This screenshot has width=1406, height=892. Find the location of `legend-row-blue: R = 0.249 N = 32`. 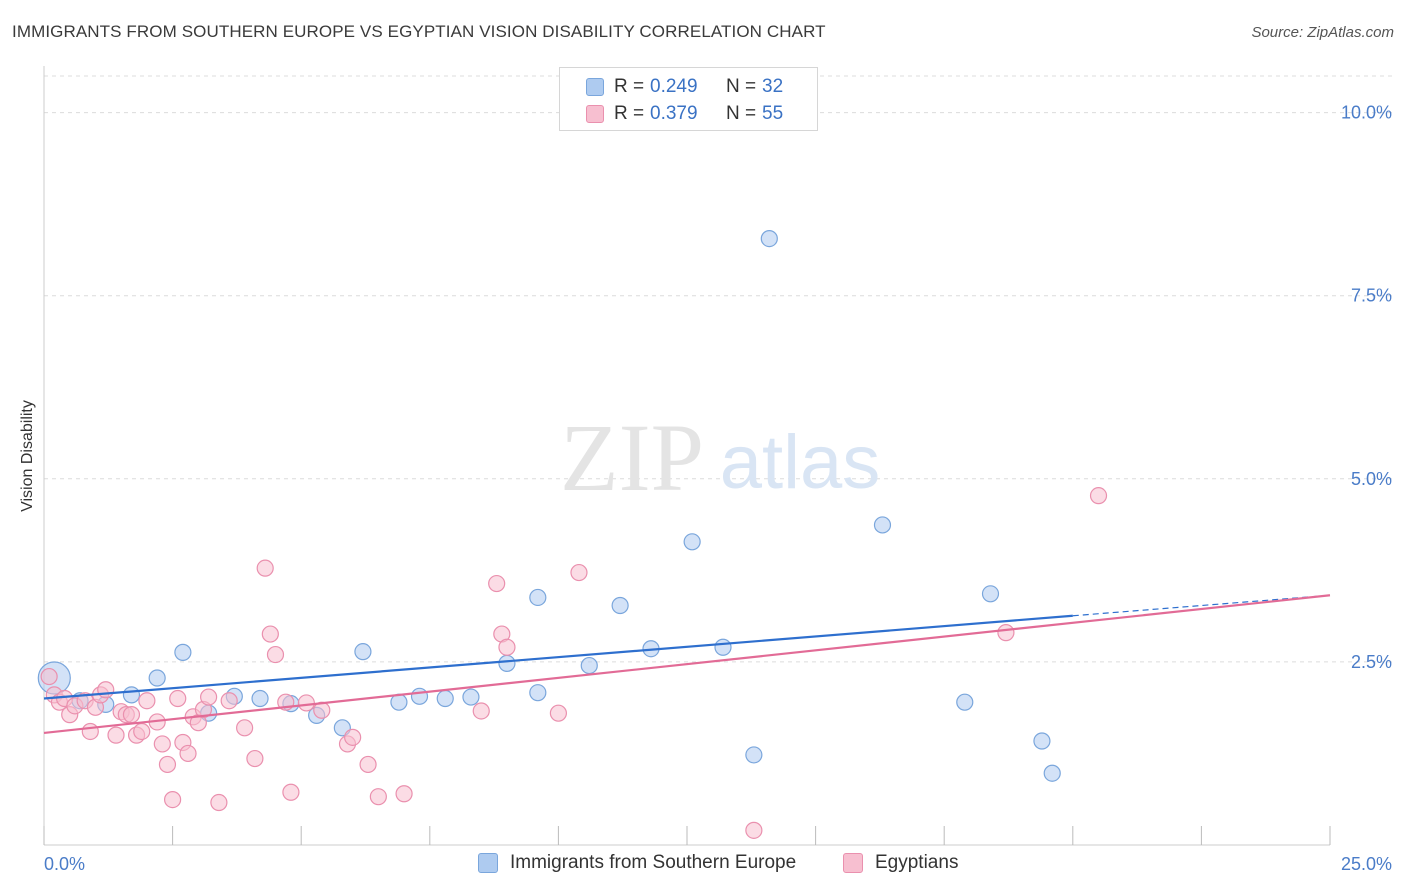

legend-row-blue: R = 0.249 N = 32 is located at coordinates (684, 87).